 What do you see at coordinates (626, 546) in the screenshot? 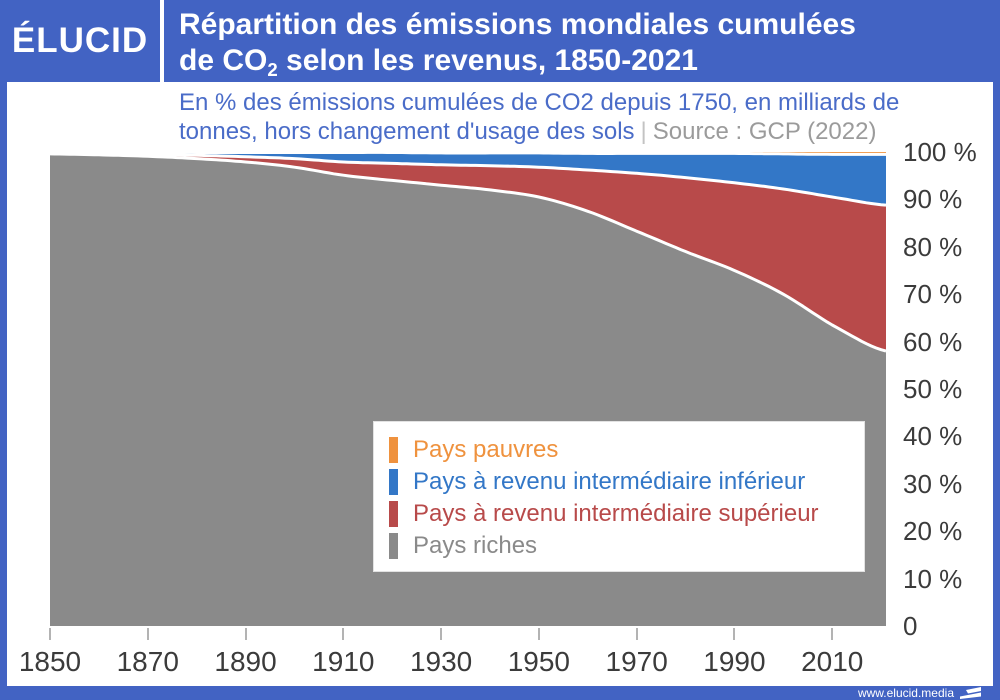
I see `legend-item-pays-riches: Pays riches` at bounding box center [626, 546].